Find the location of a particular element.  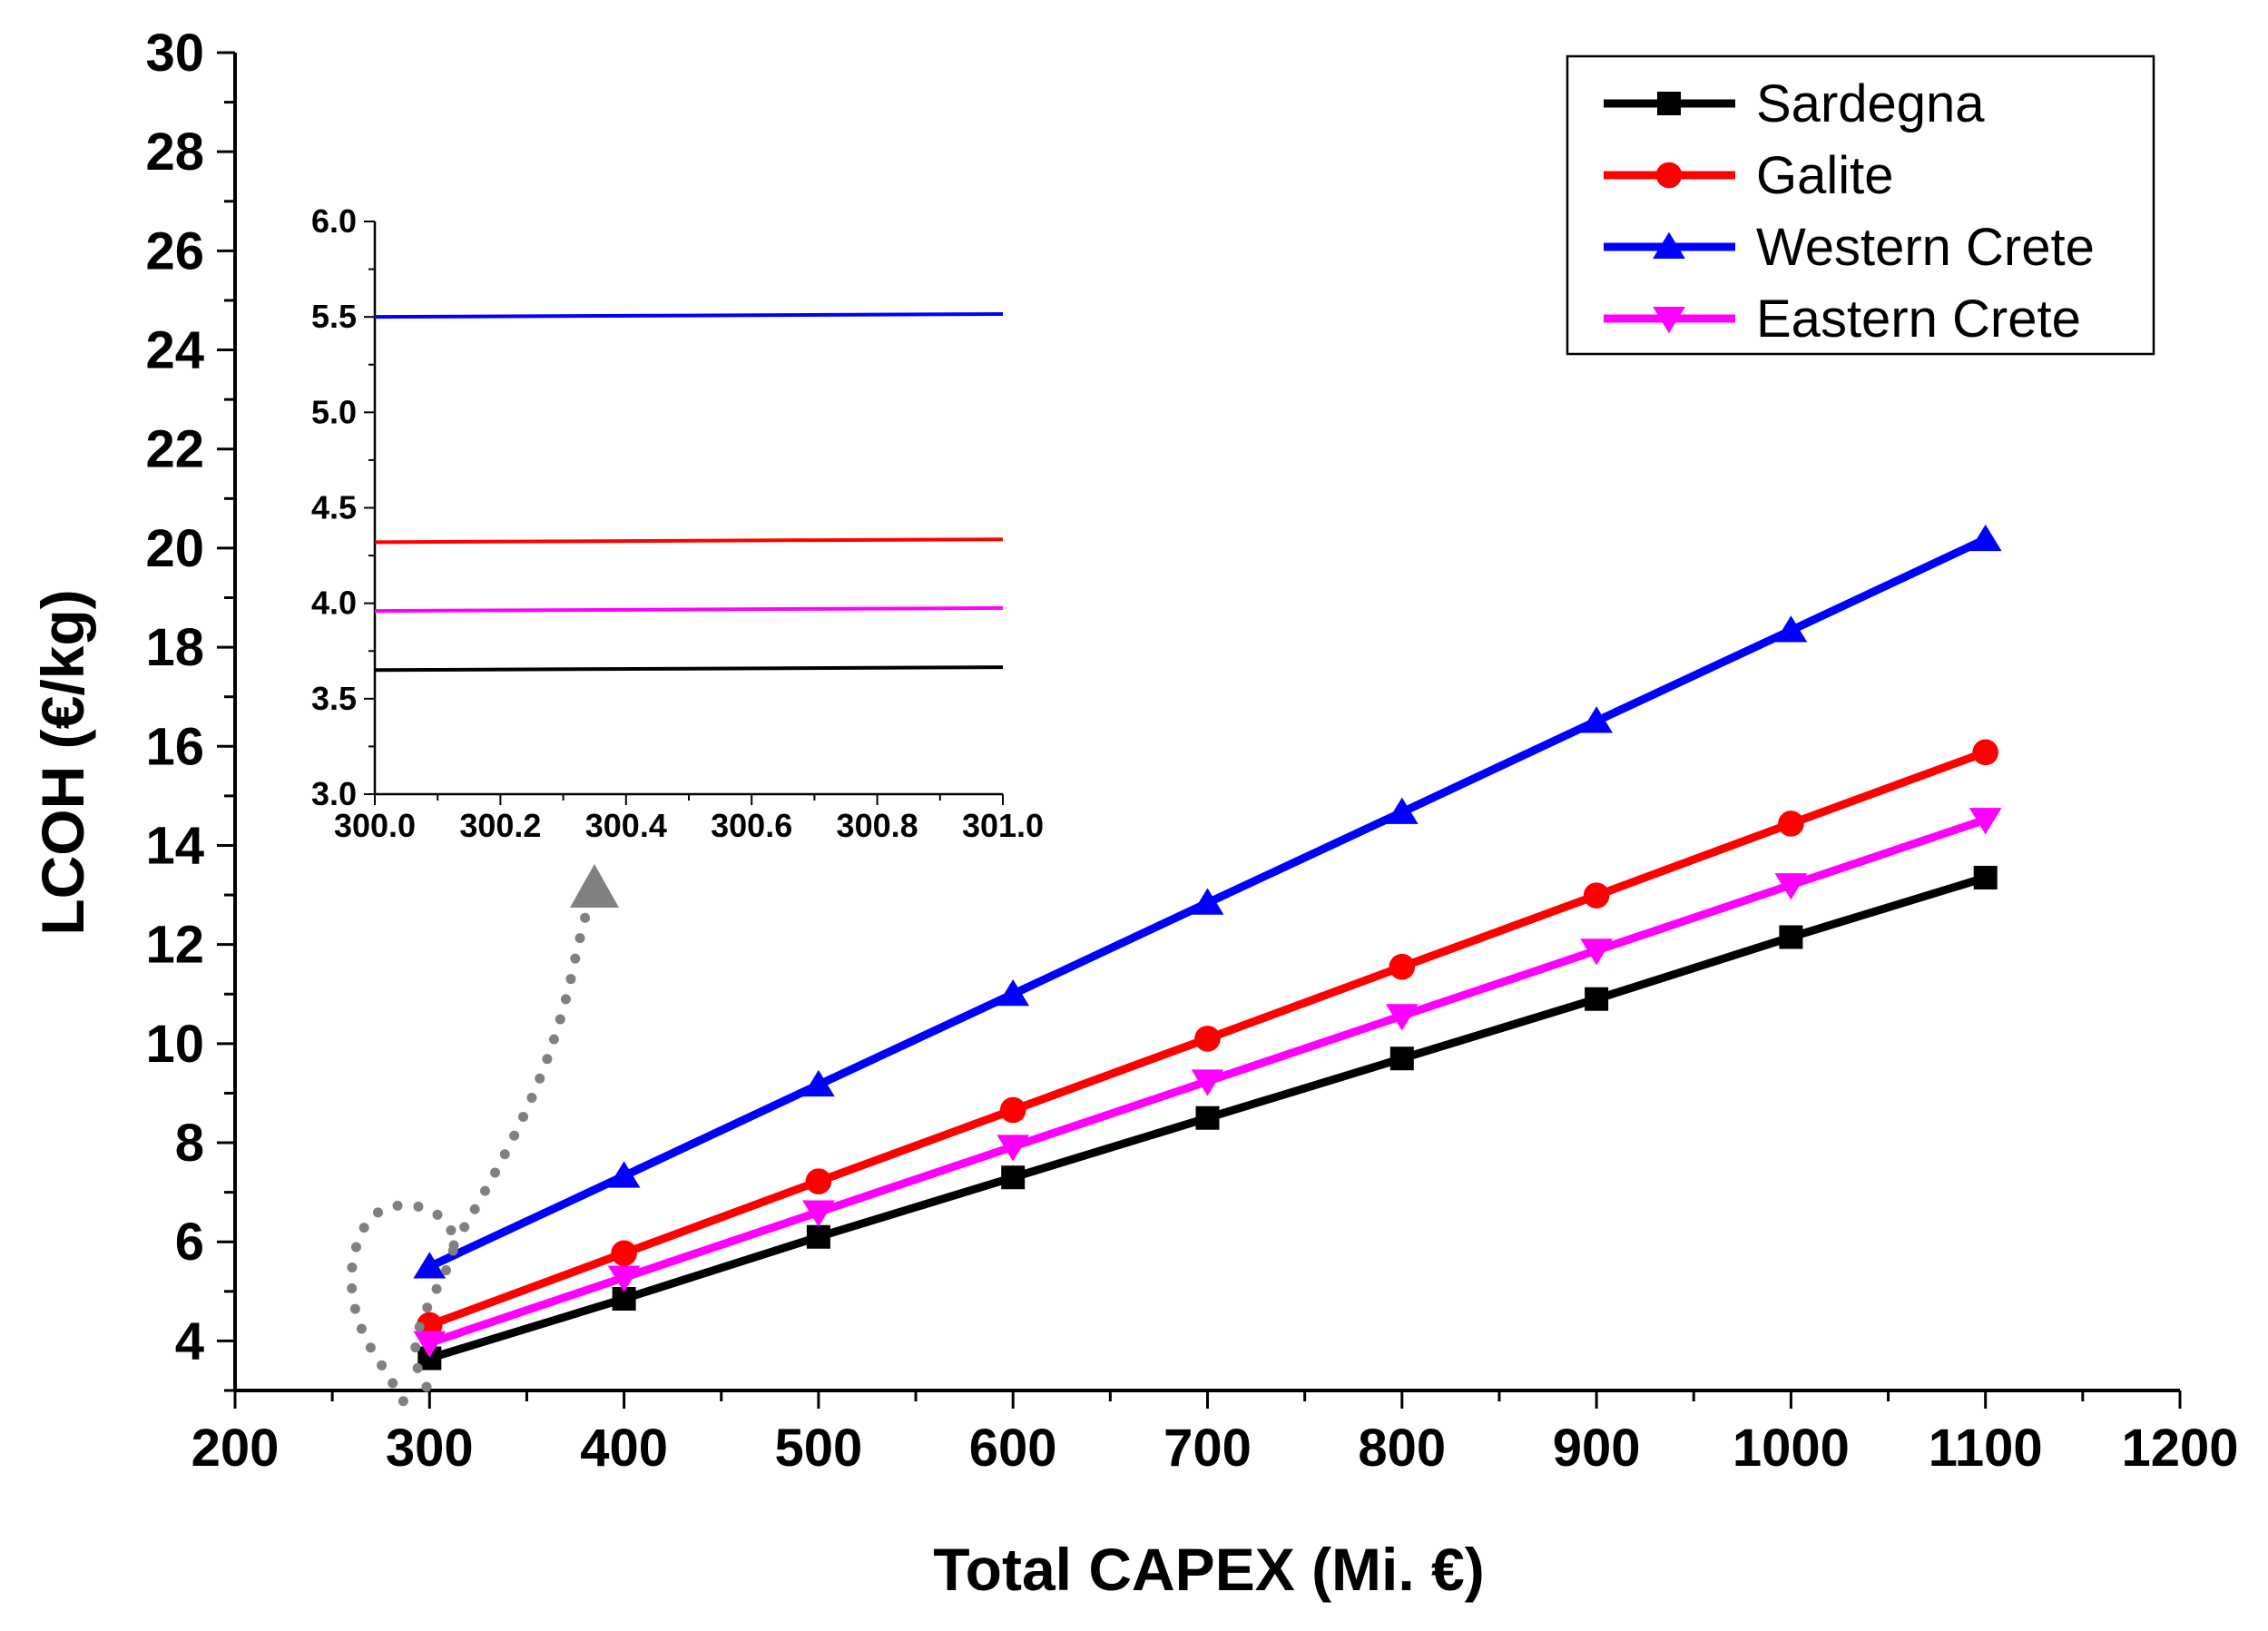

x-tick-label: 800 is located at coordinates (1402, 1448).